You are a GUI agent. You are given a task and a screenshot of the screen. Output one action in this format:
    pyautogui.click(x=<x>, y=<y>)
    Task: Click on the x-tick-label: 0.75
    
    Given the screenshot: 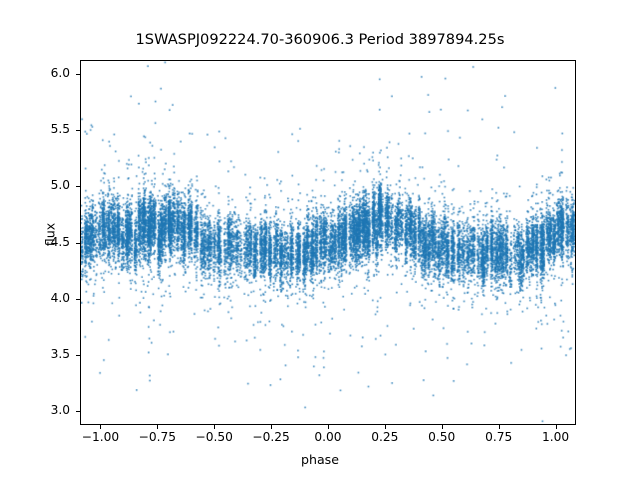 What is the action you would take?
    pyautogui.click(x=499, y=437)
    